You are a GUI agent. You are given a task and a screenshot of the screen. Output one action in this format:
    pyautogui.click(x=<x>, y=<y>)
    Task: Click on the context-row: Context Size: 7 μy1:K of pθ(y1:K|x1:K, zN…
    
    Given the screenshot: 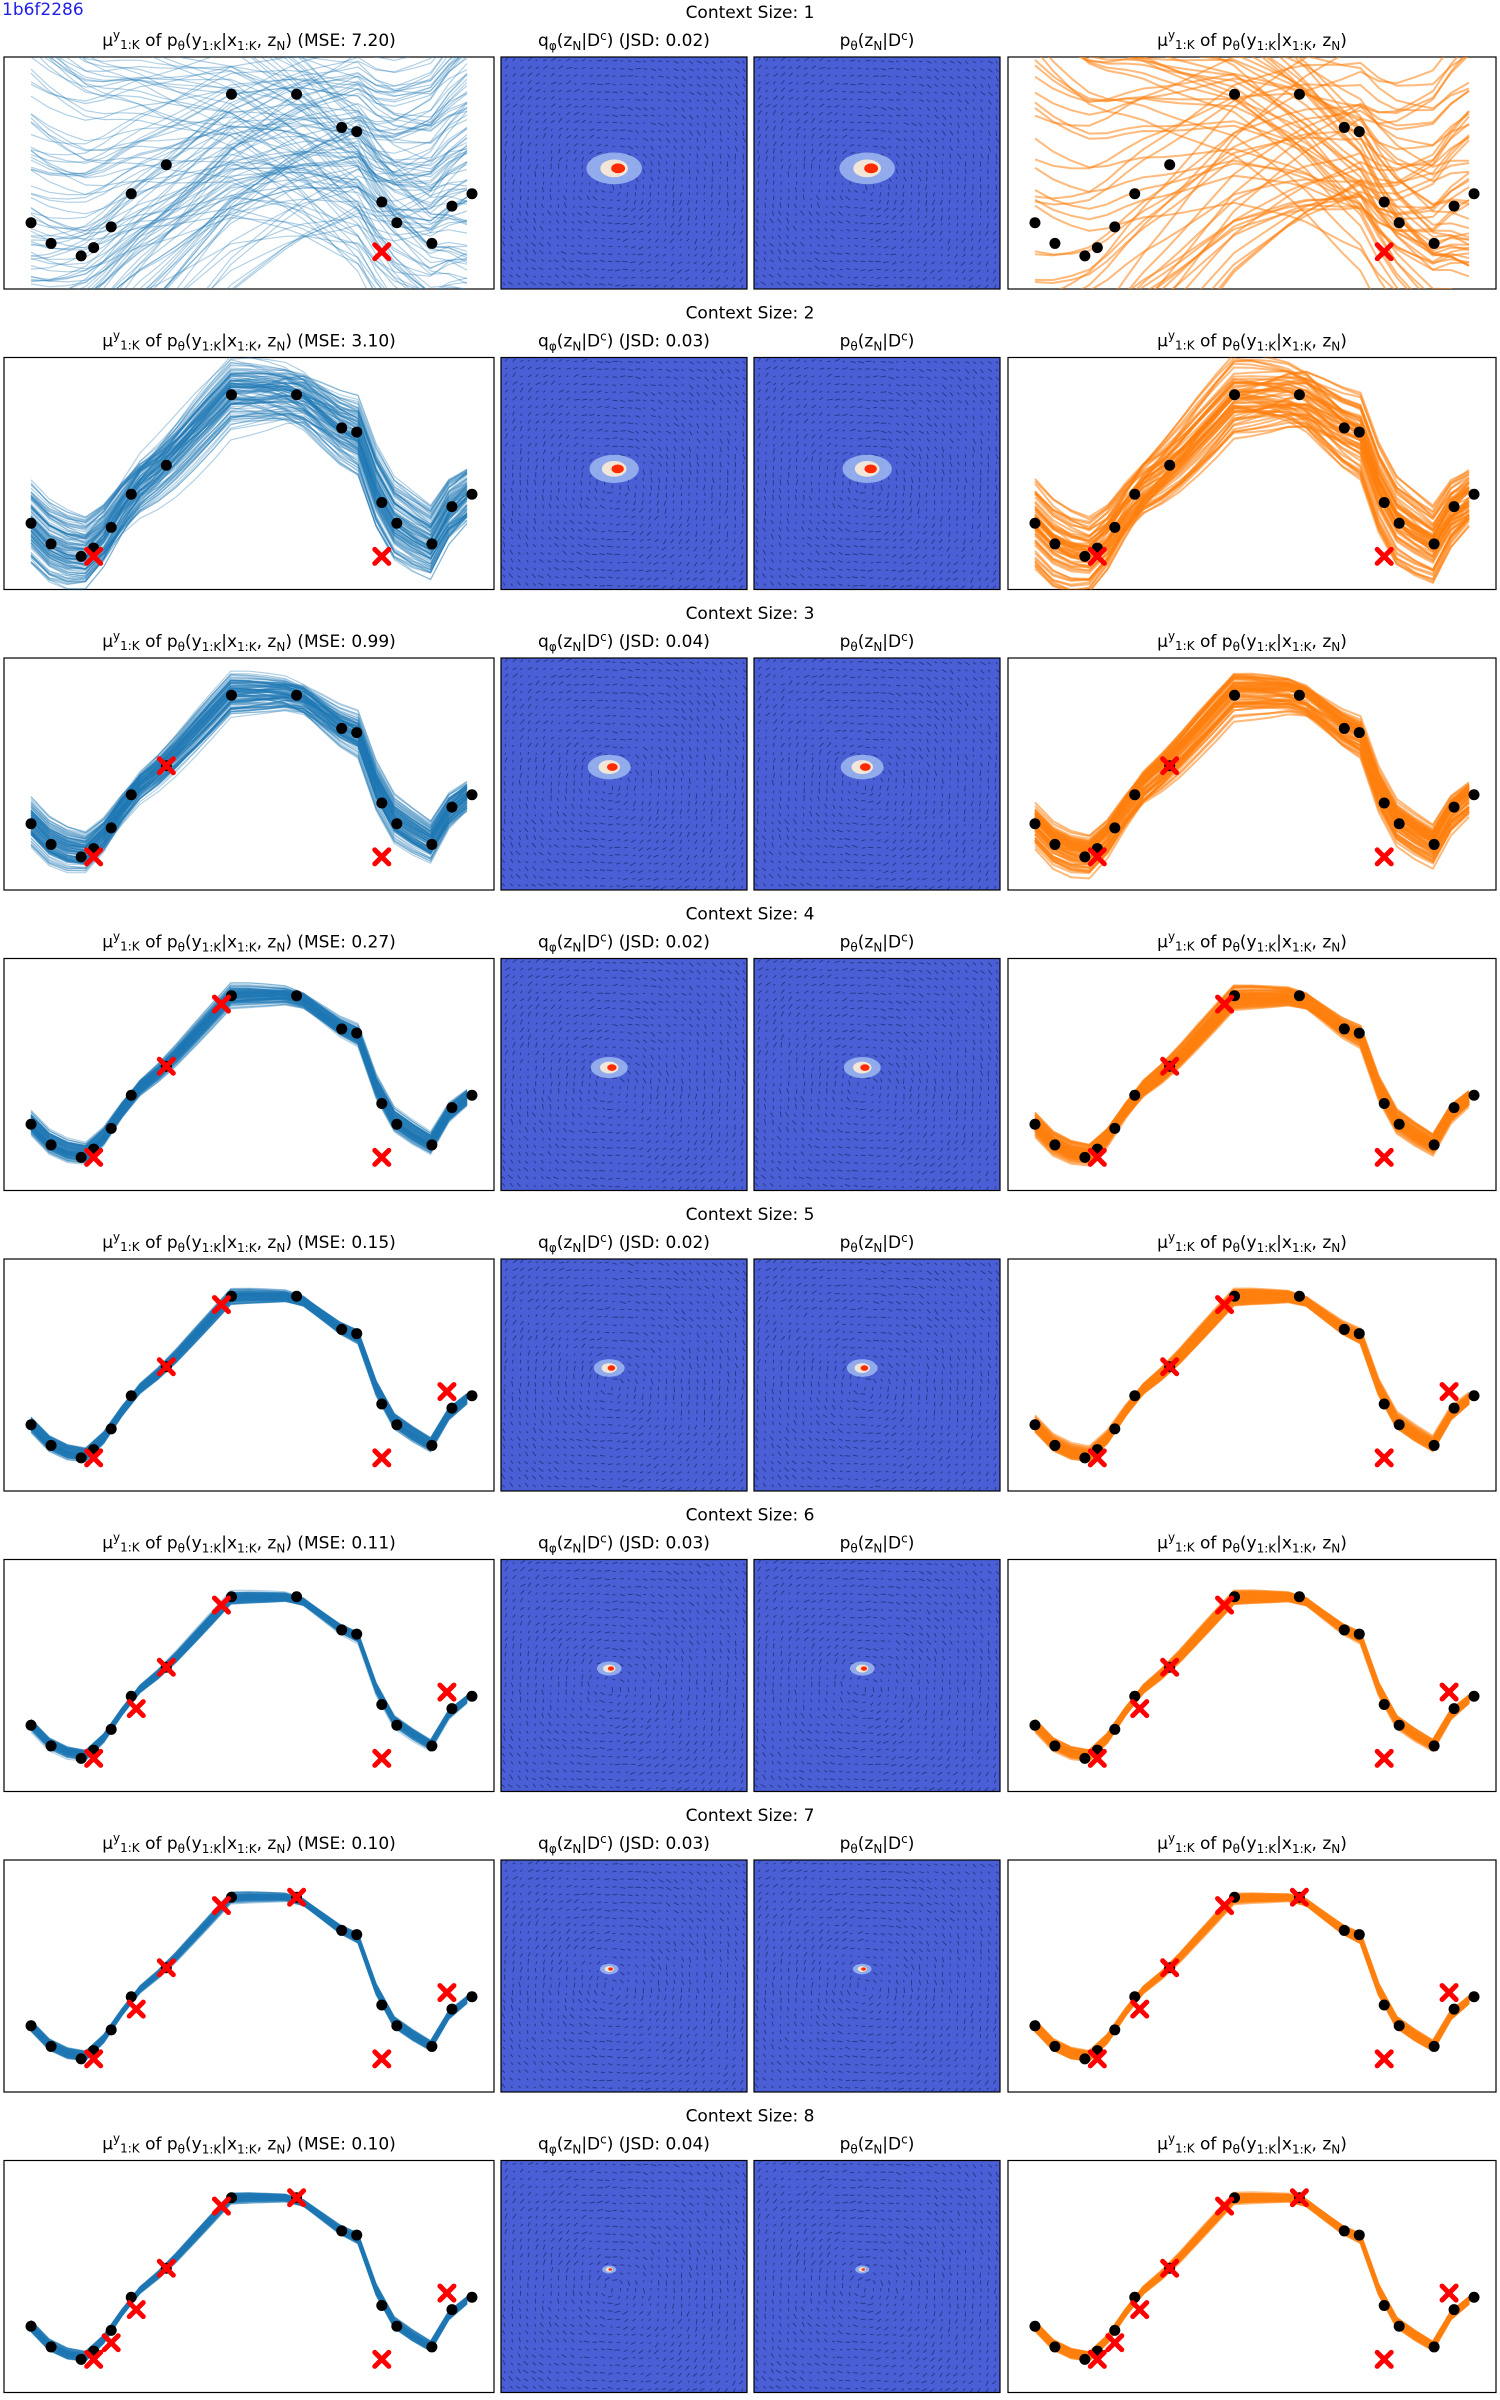 What is the action you would take?
    pyautogui.click(x=724, y=1831)
    